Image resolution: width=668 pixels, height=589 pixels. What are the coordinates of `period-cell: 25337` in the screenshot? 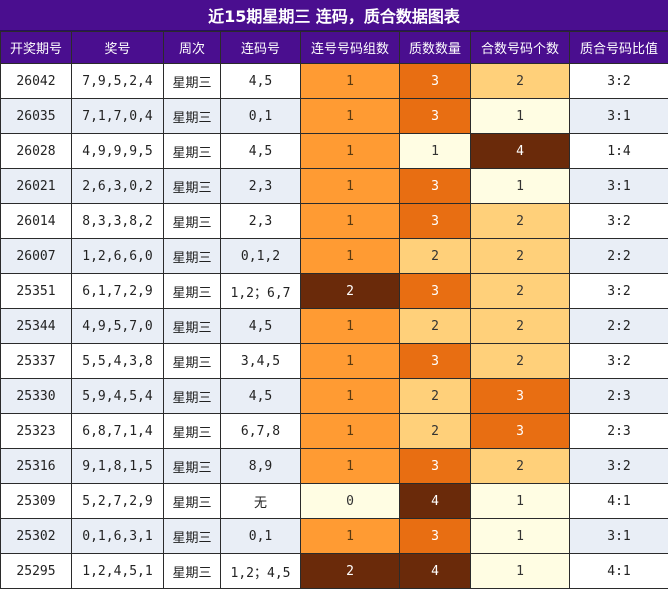 It's located at (36, 361).